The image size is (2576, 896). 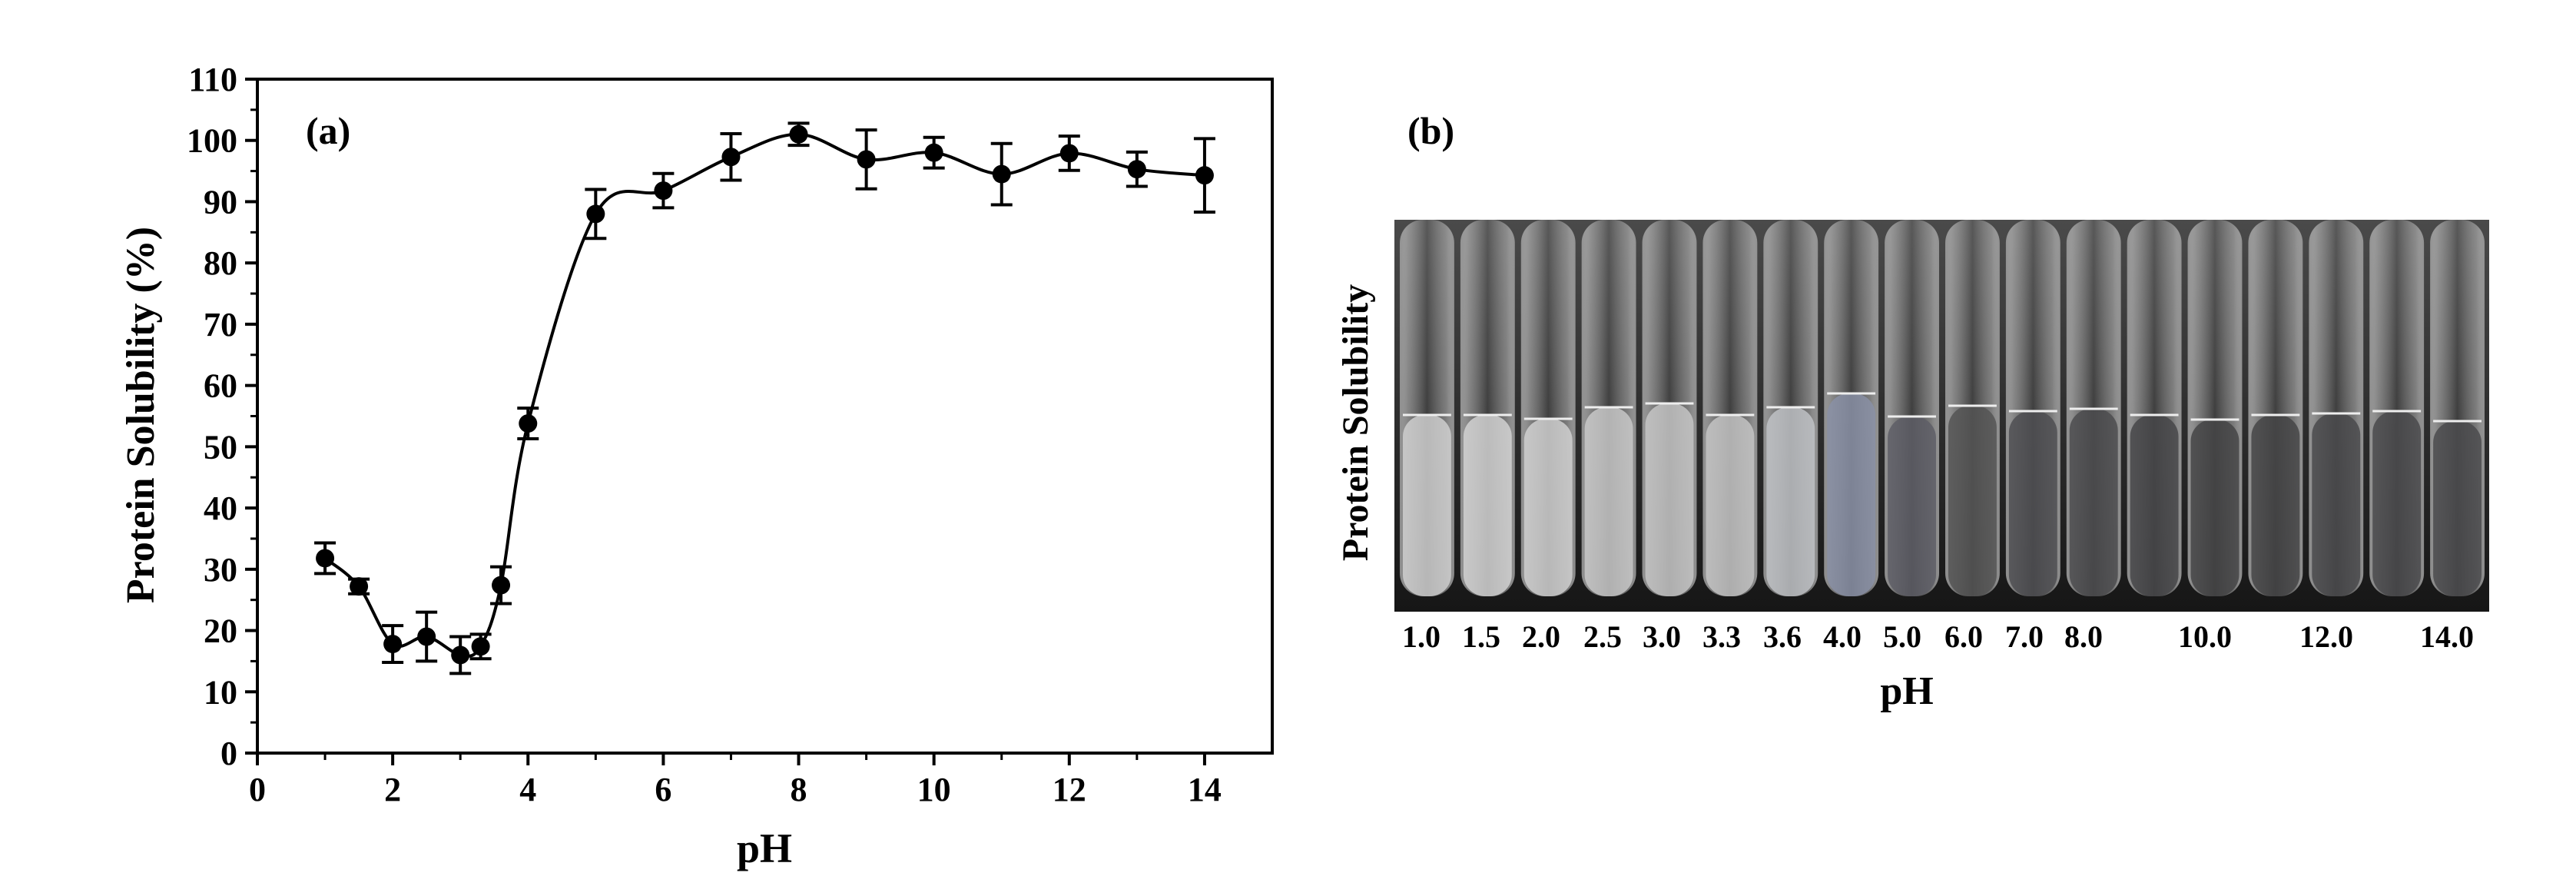 What do you see at coordinates (764, 848) in the screenshot?
I see `x-axis-label: pH` at bounding box center [764, 848].